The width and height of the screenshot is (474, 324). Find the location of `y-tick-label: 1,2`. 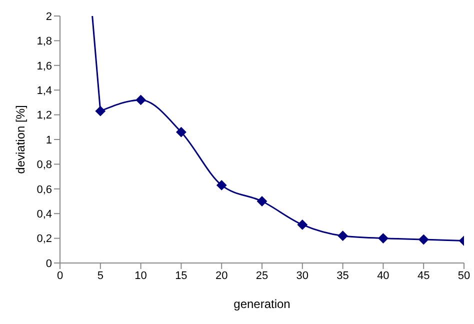

y-tick-label: 1,2 is located at coordinates (44, 116).